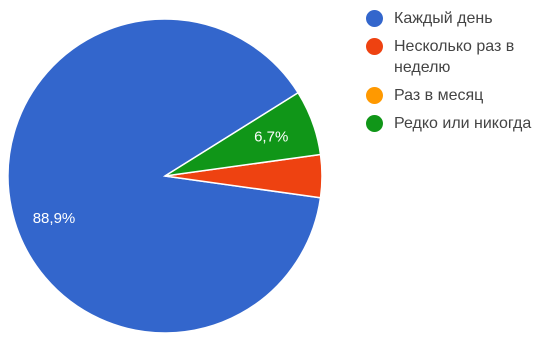  I want to click on pie-slice-value-label: 6,7%, so click(271, 136).